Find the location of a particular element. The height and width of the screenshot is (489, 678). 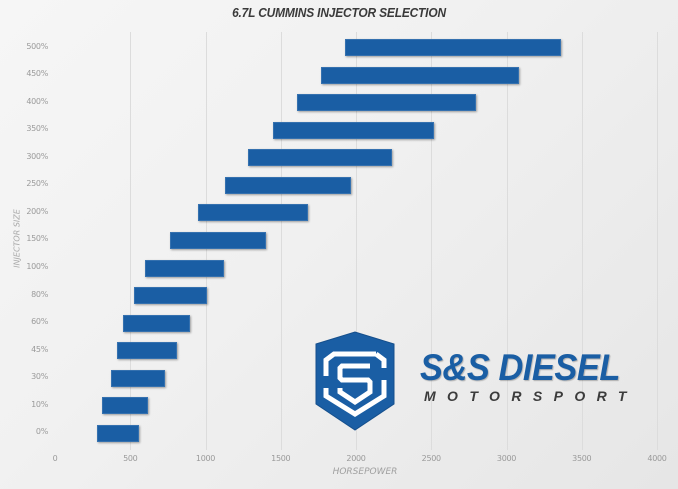

bar-200pct is located at coordinates (252, 213).